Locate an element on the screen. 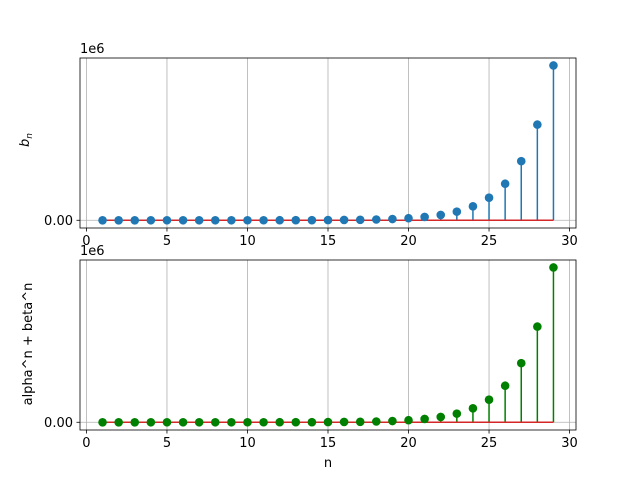 This screenshot has height=480, width=640. bottom-x-tick-label: 5 is located at coordinates (167, 443).